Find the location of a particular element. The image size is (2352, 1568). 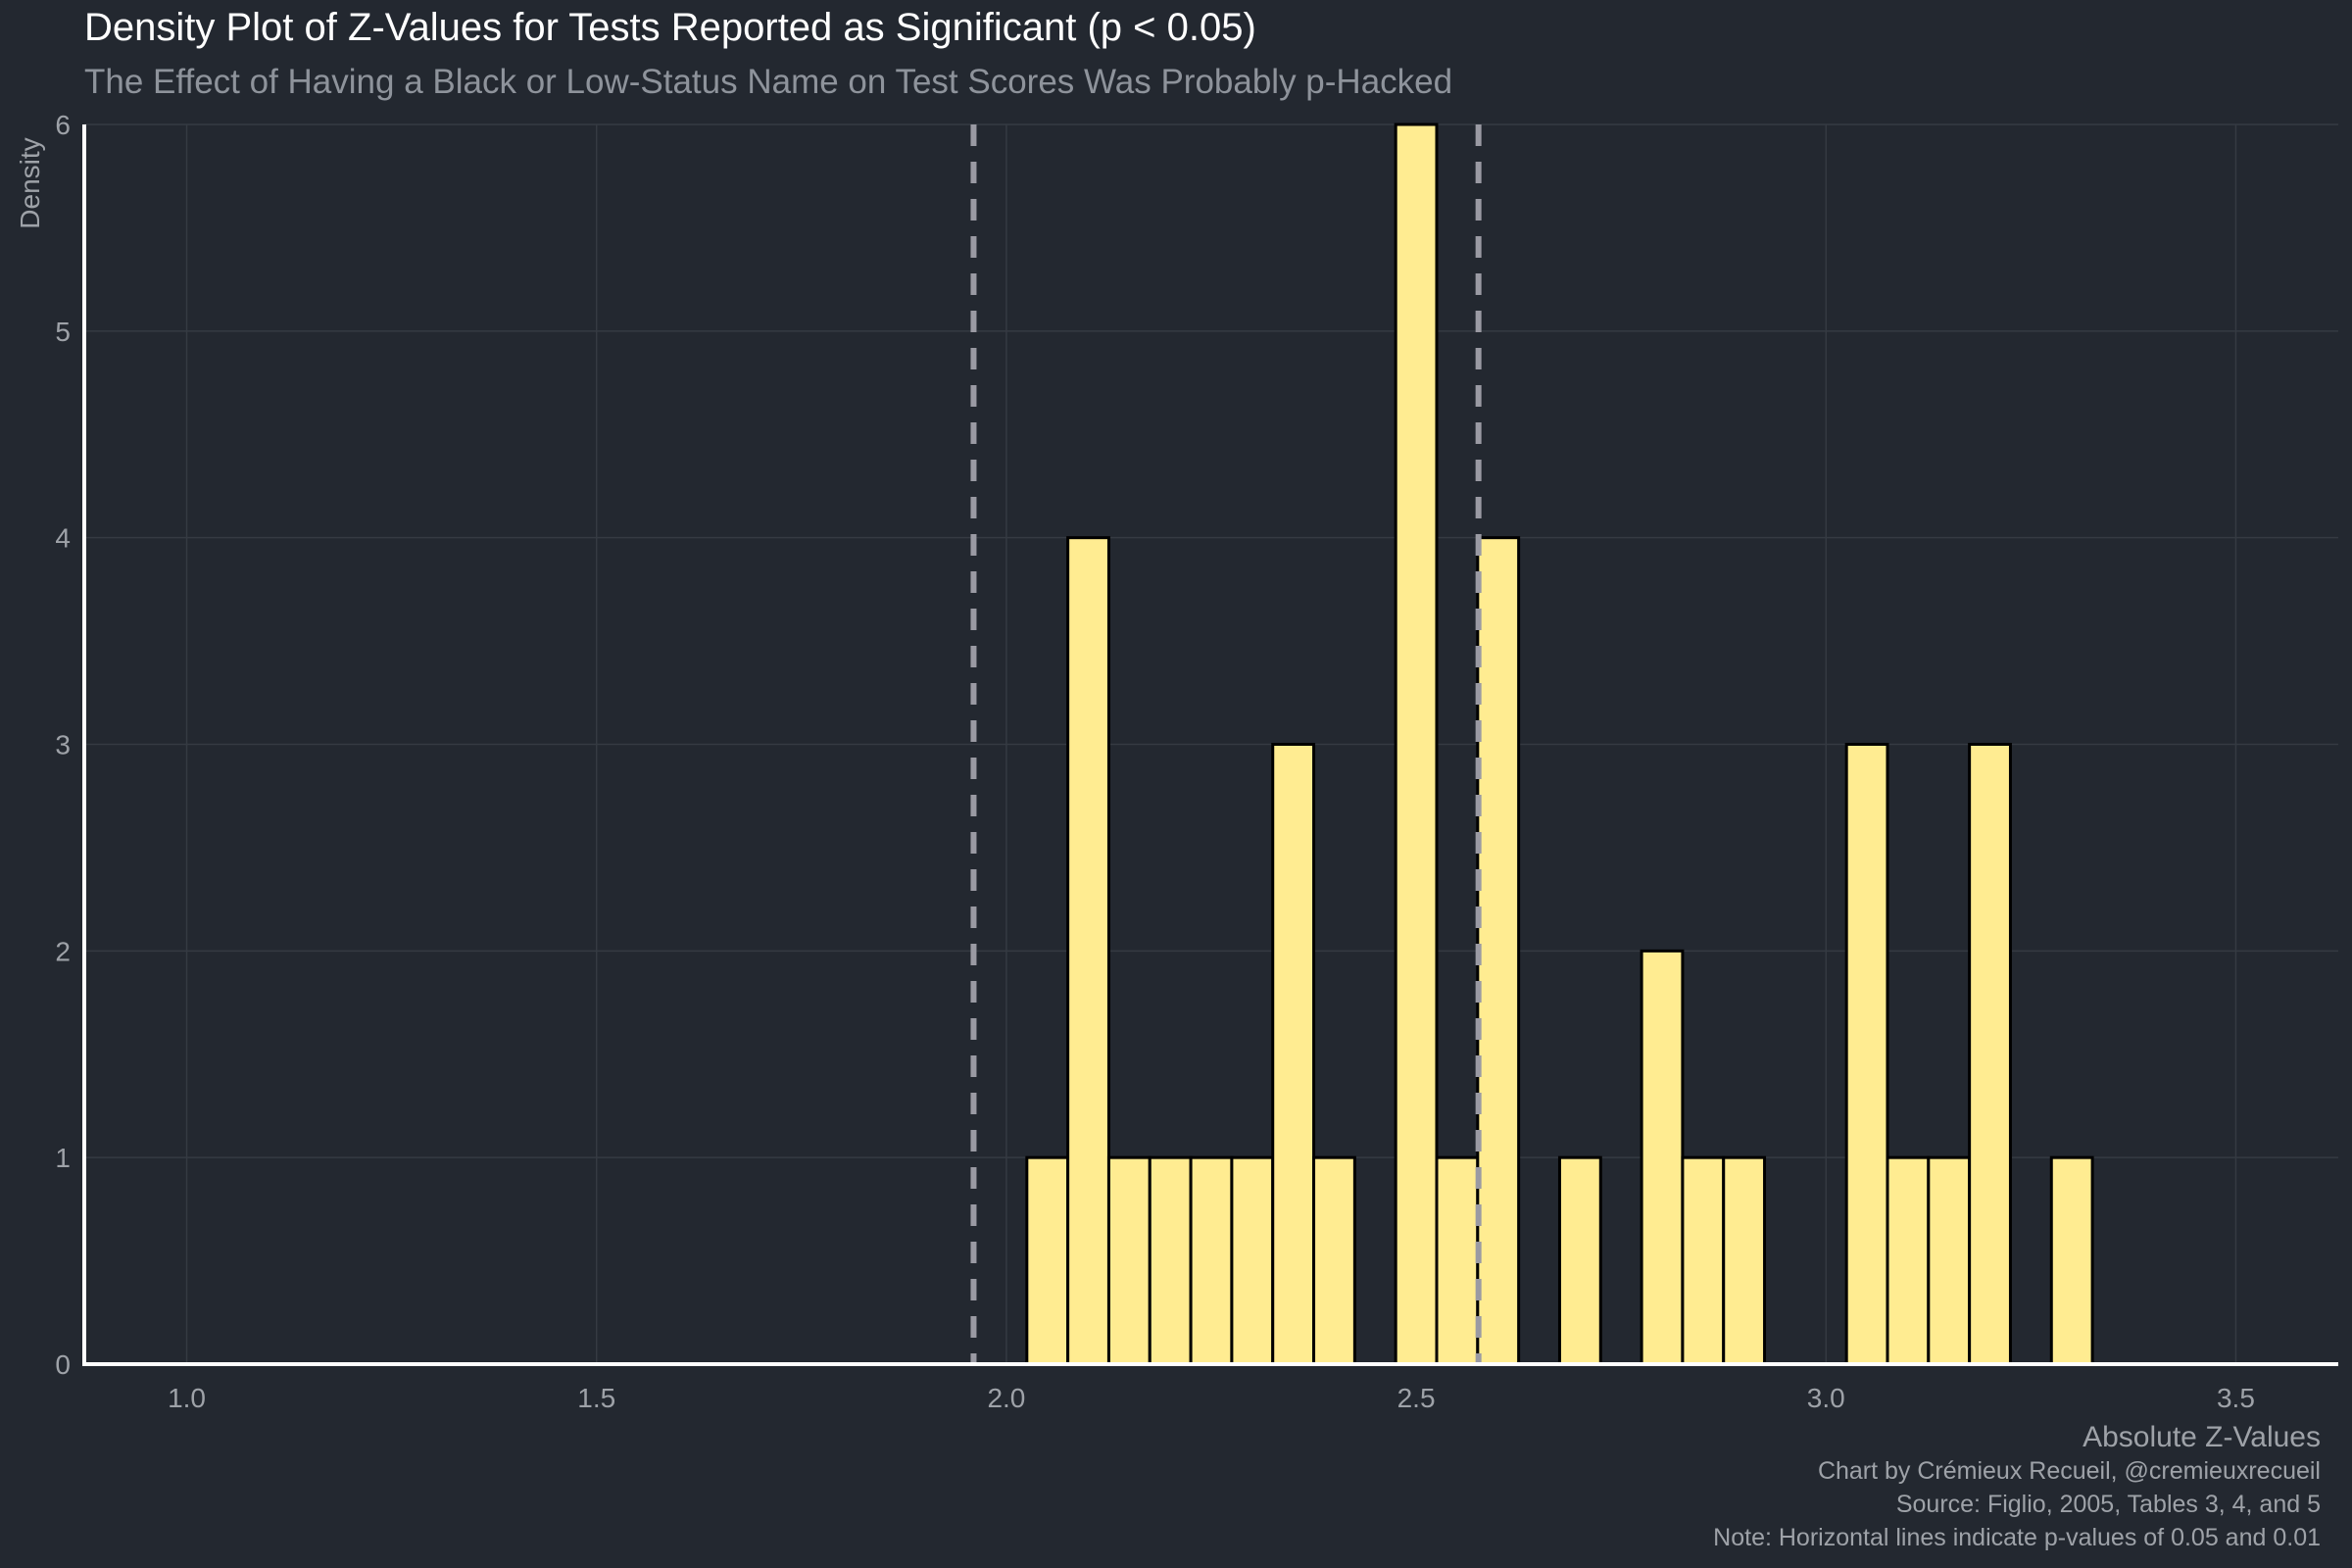

x-tick-label: 3.0 is located at coordinates (1826, 1398).